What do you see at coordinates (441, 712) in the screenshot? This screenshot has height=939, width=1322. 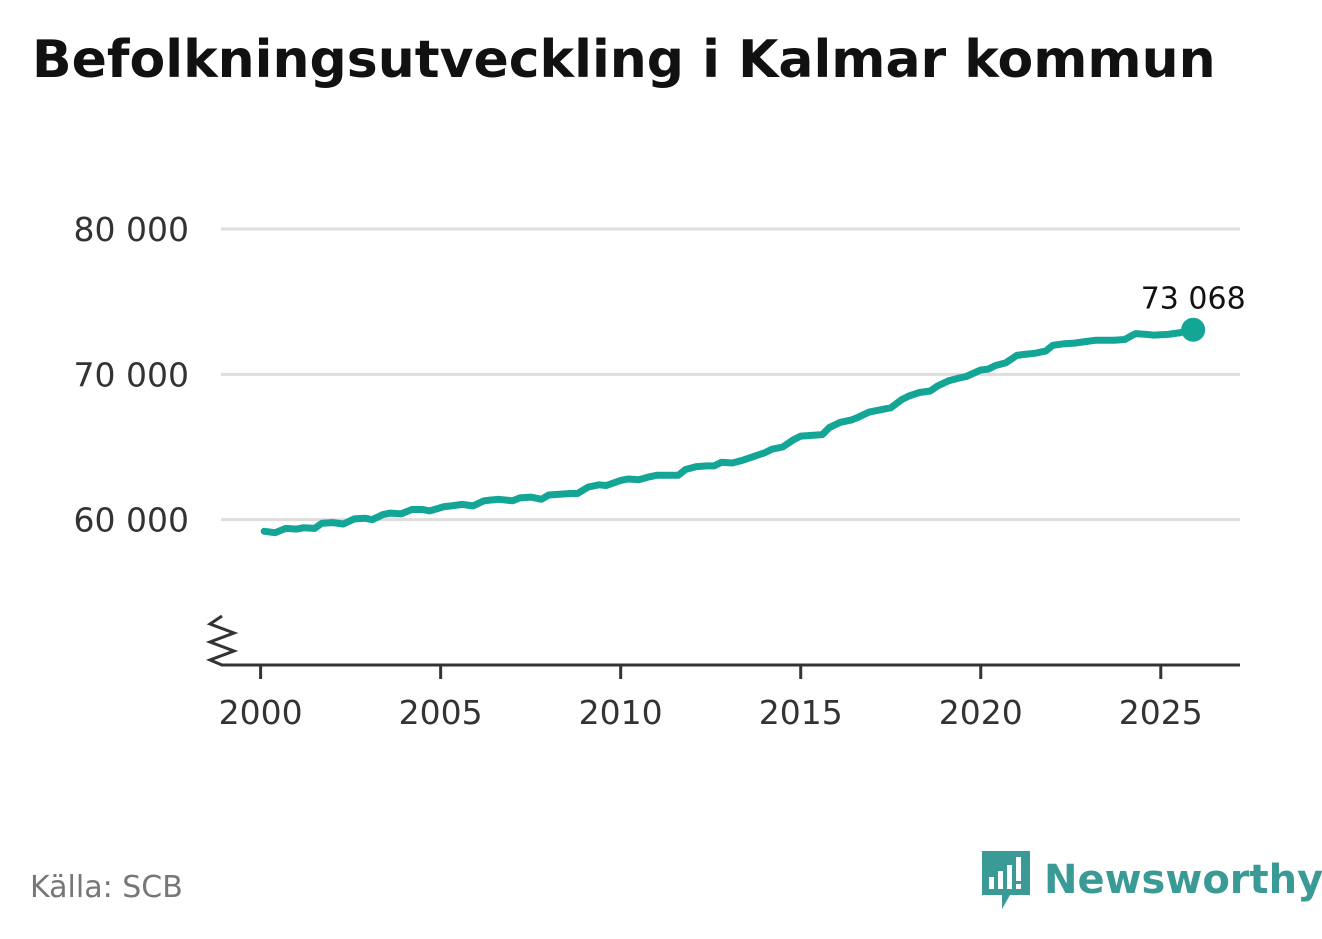 I see `x-tick-label: 2005` at bounding box center [441, 712].